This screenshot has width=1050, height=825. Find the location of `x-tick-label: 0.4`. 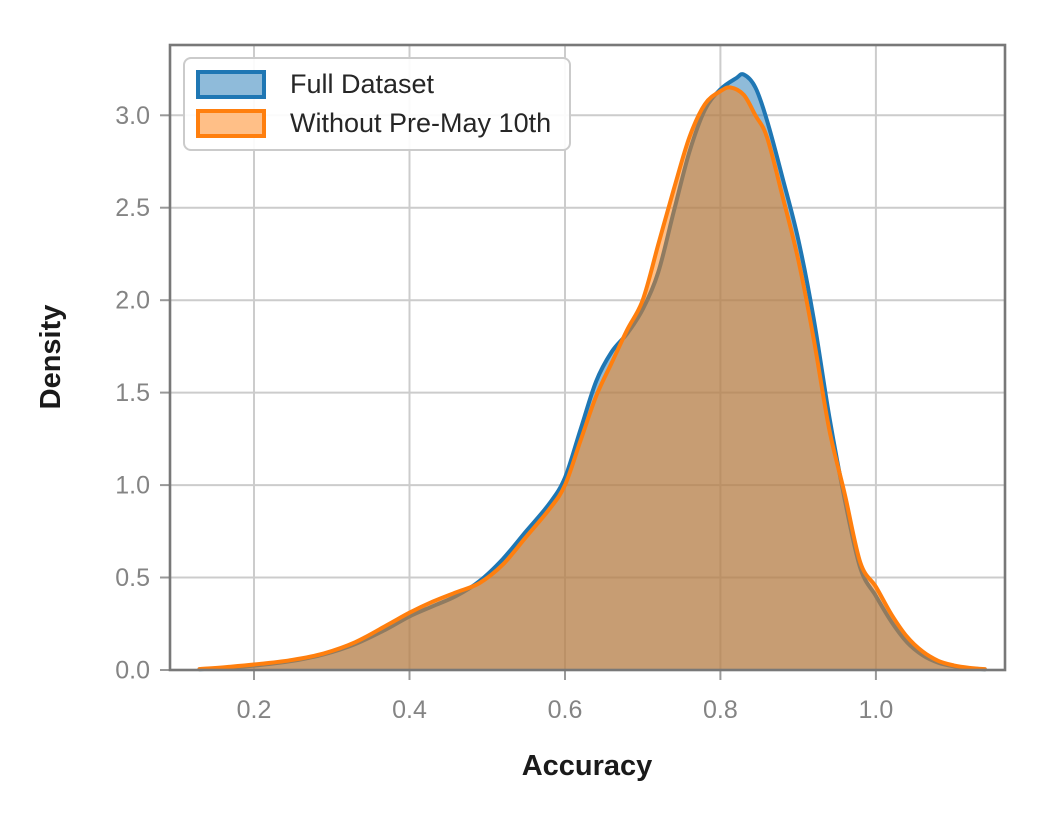

x-tick-label: 0.4 is located at coordinates (409, 710).